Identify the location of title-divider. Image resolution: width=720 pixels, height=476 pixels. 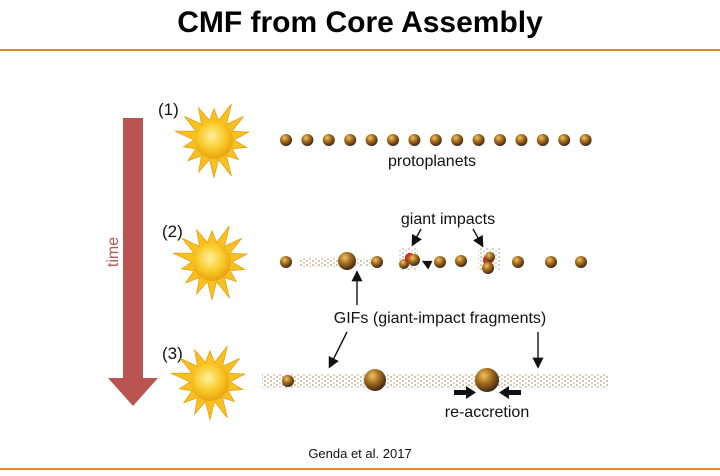
(360, 50).